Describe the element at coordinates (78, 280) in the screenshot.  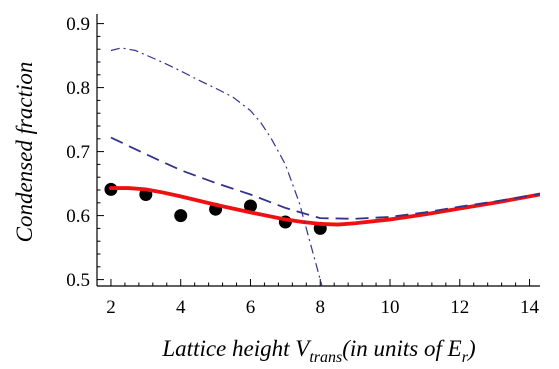
I see `y-tick-label: 0.5` at that location.